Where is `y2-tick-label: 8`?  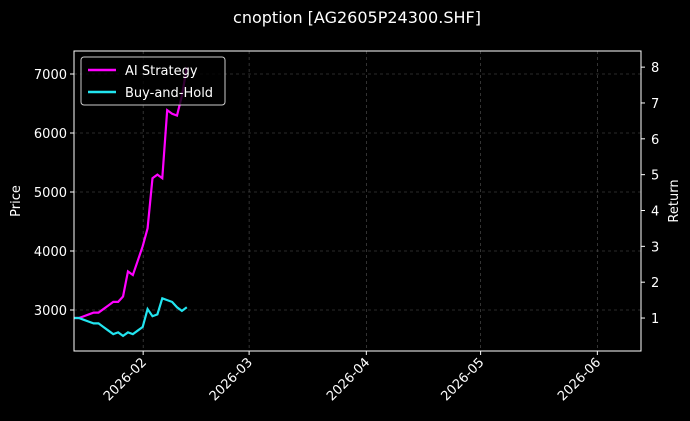
y2-tick-label: 8 is located at coordinates (655, 68).